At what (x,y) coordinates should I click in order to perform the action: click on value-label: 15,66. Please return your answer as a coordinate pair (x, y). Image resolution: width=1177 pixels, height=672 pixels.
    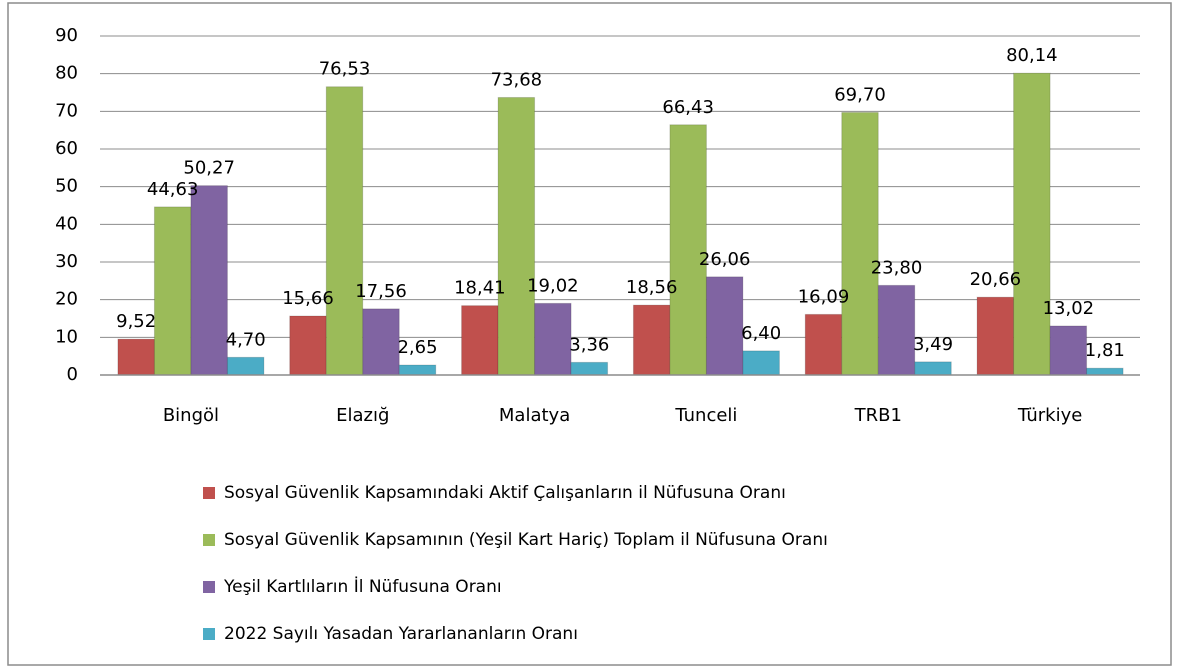
    Looking at the image, I should click on (308, 298).